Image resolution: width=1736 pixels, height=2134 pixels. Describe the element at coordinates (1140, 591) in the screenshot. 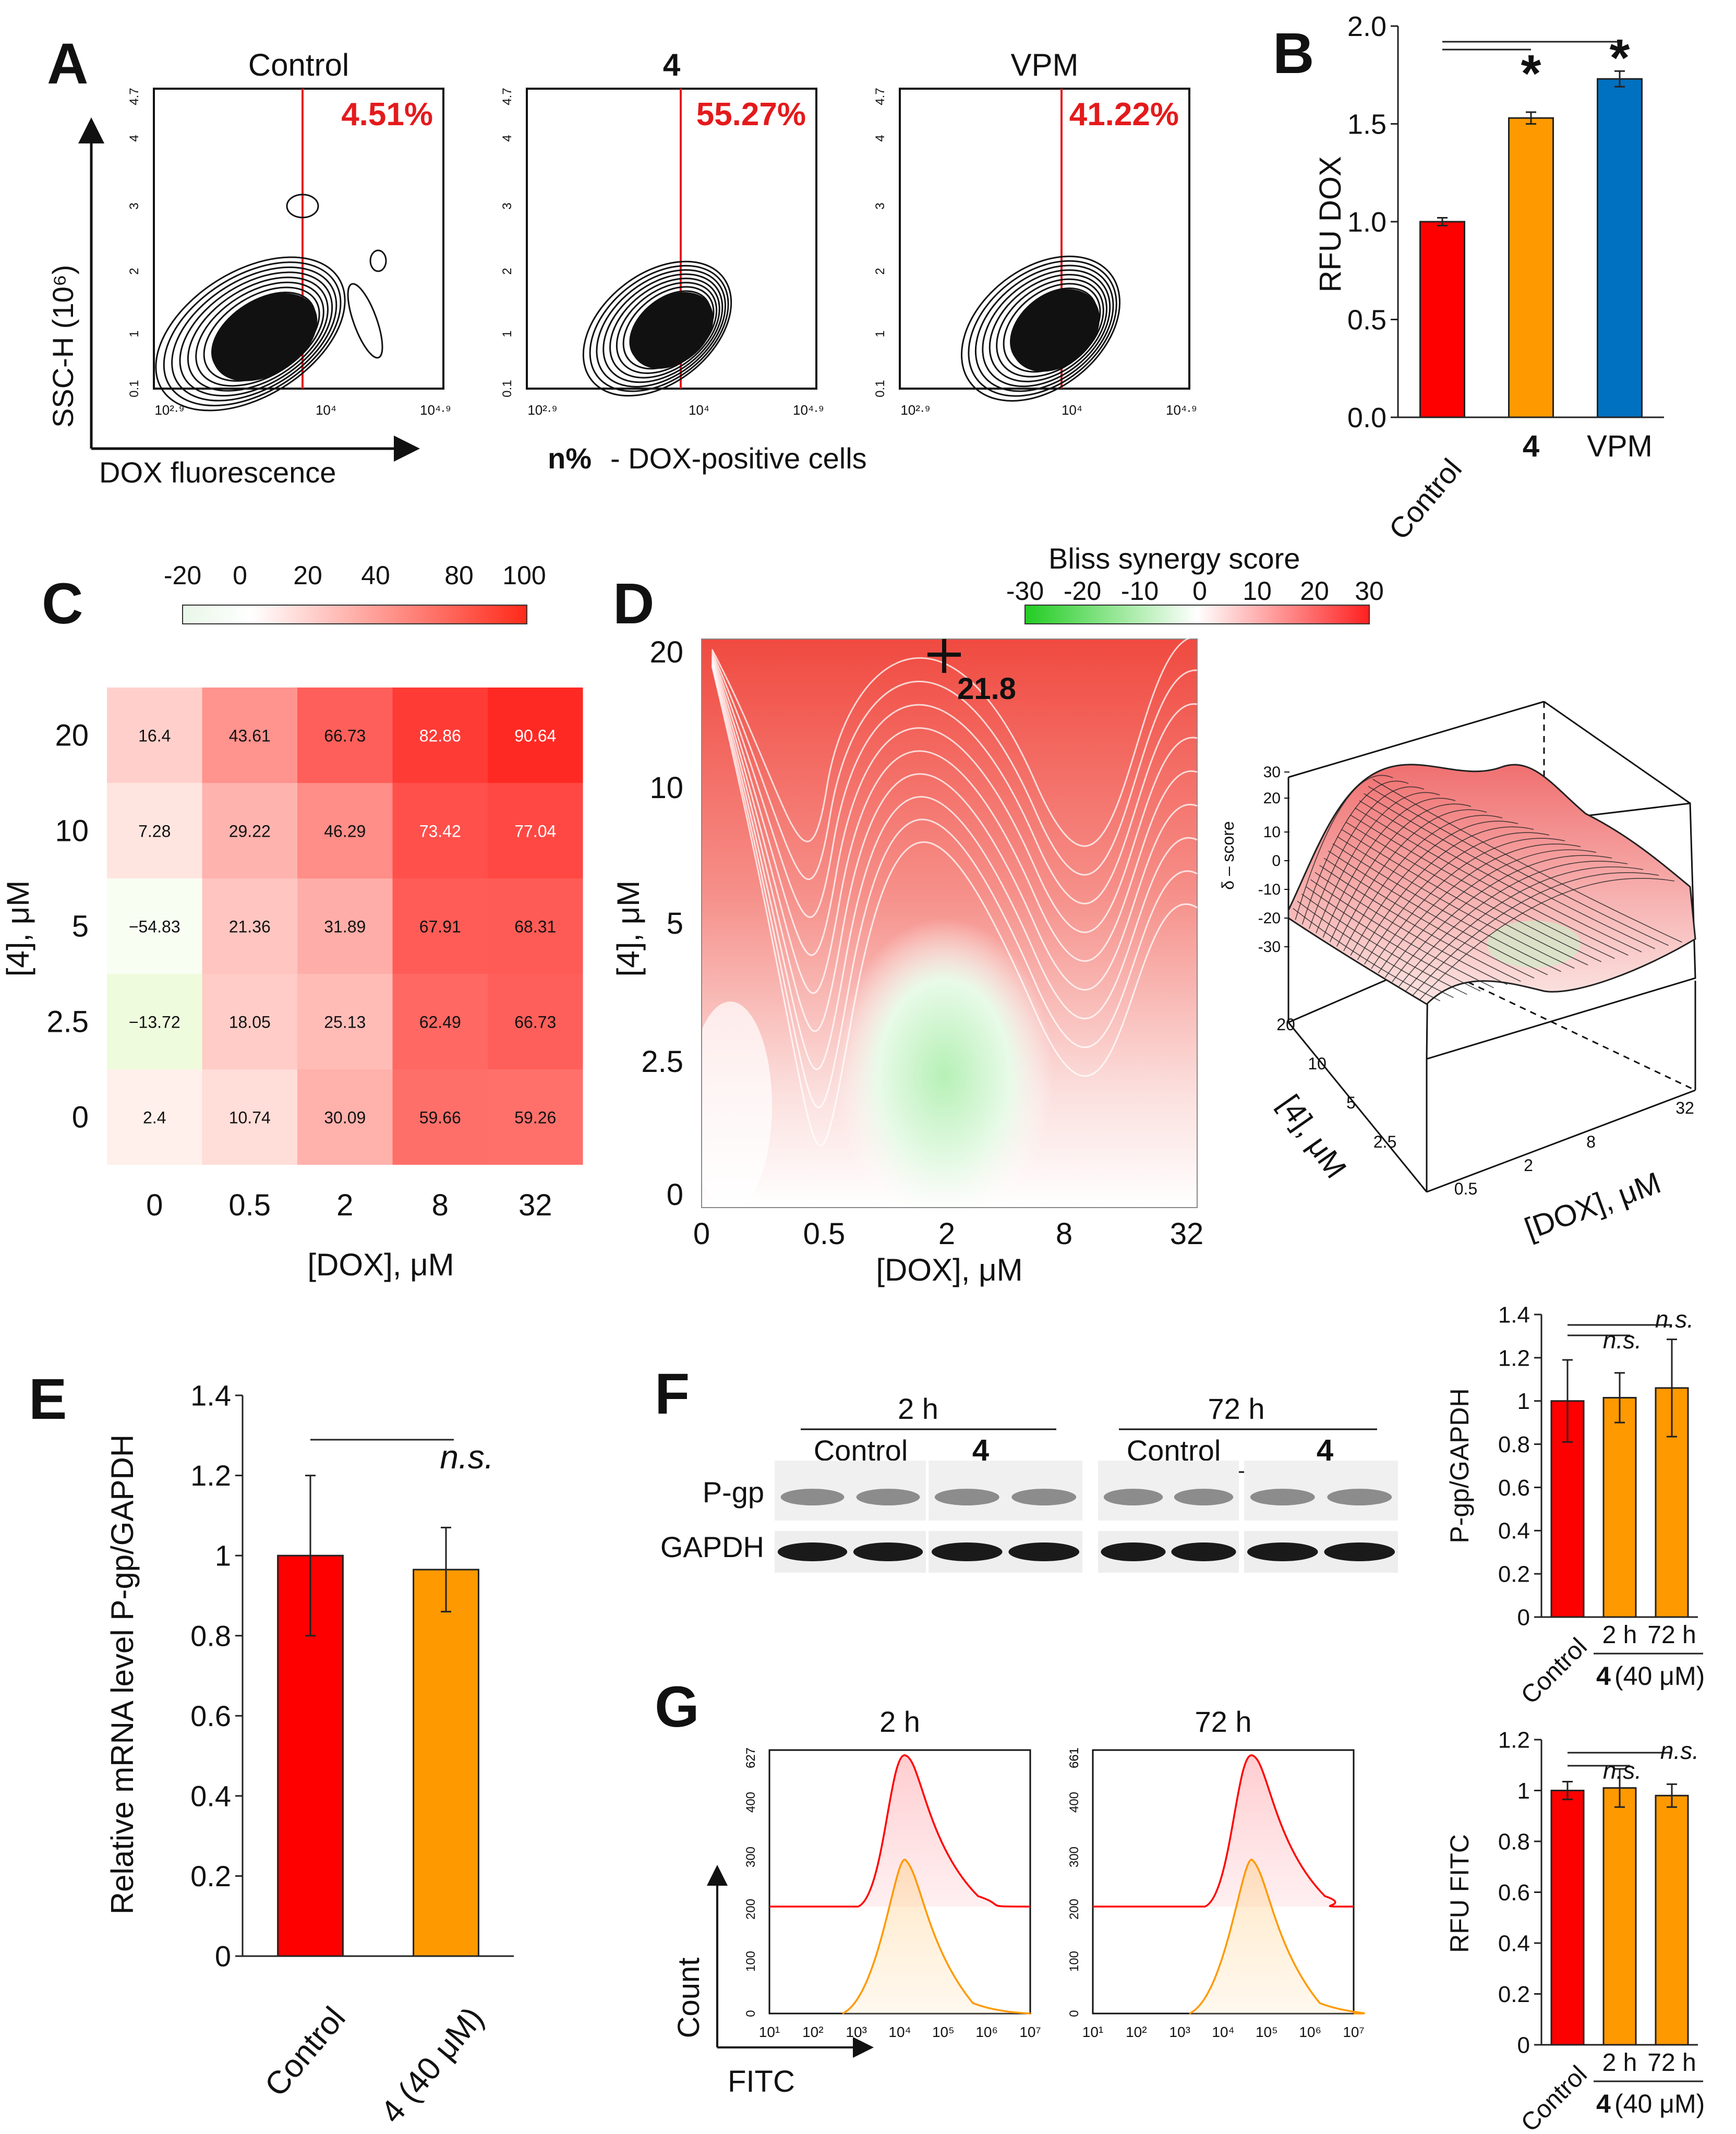

I see `d-scale-tick: -10` at that location.